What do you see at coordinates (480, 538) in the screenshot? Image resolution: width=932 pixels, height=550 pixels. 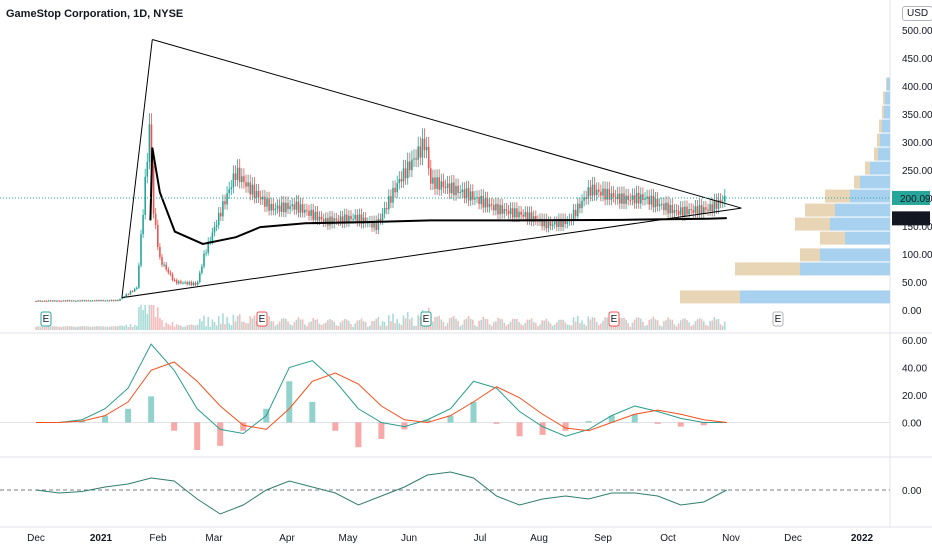 I see `time-tick-label: Jul` at bounding box center [480, 538].